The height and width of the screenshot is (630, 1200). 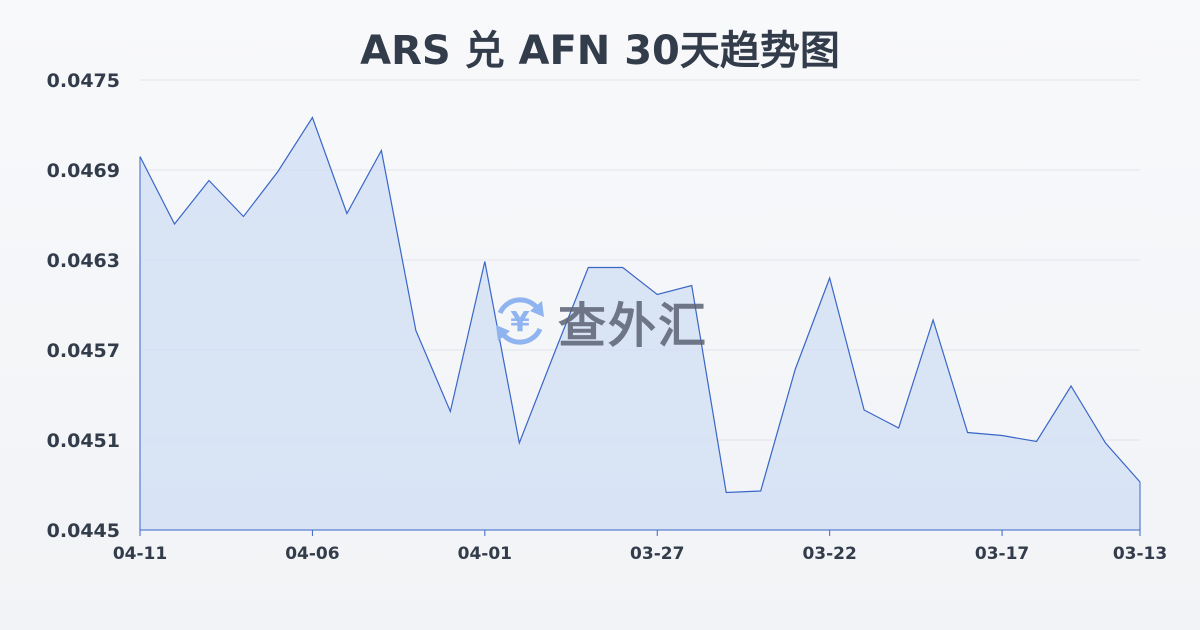 I want to click on y-tick-label: 0.0451, so click(x=83, y=441).